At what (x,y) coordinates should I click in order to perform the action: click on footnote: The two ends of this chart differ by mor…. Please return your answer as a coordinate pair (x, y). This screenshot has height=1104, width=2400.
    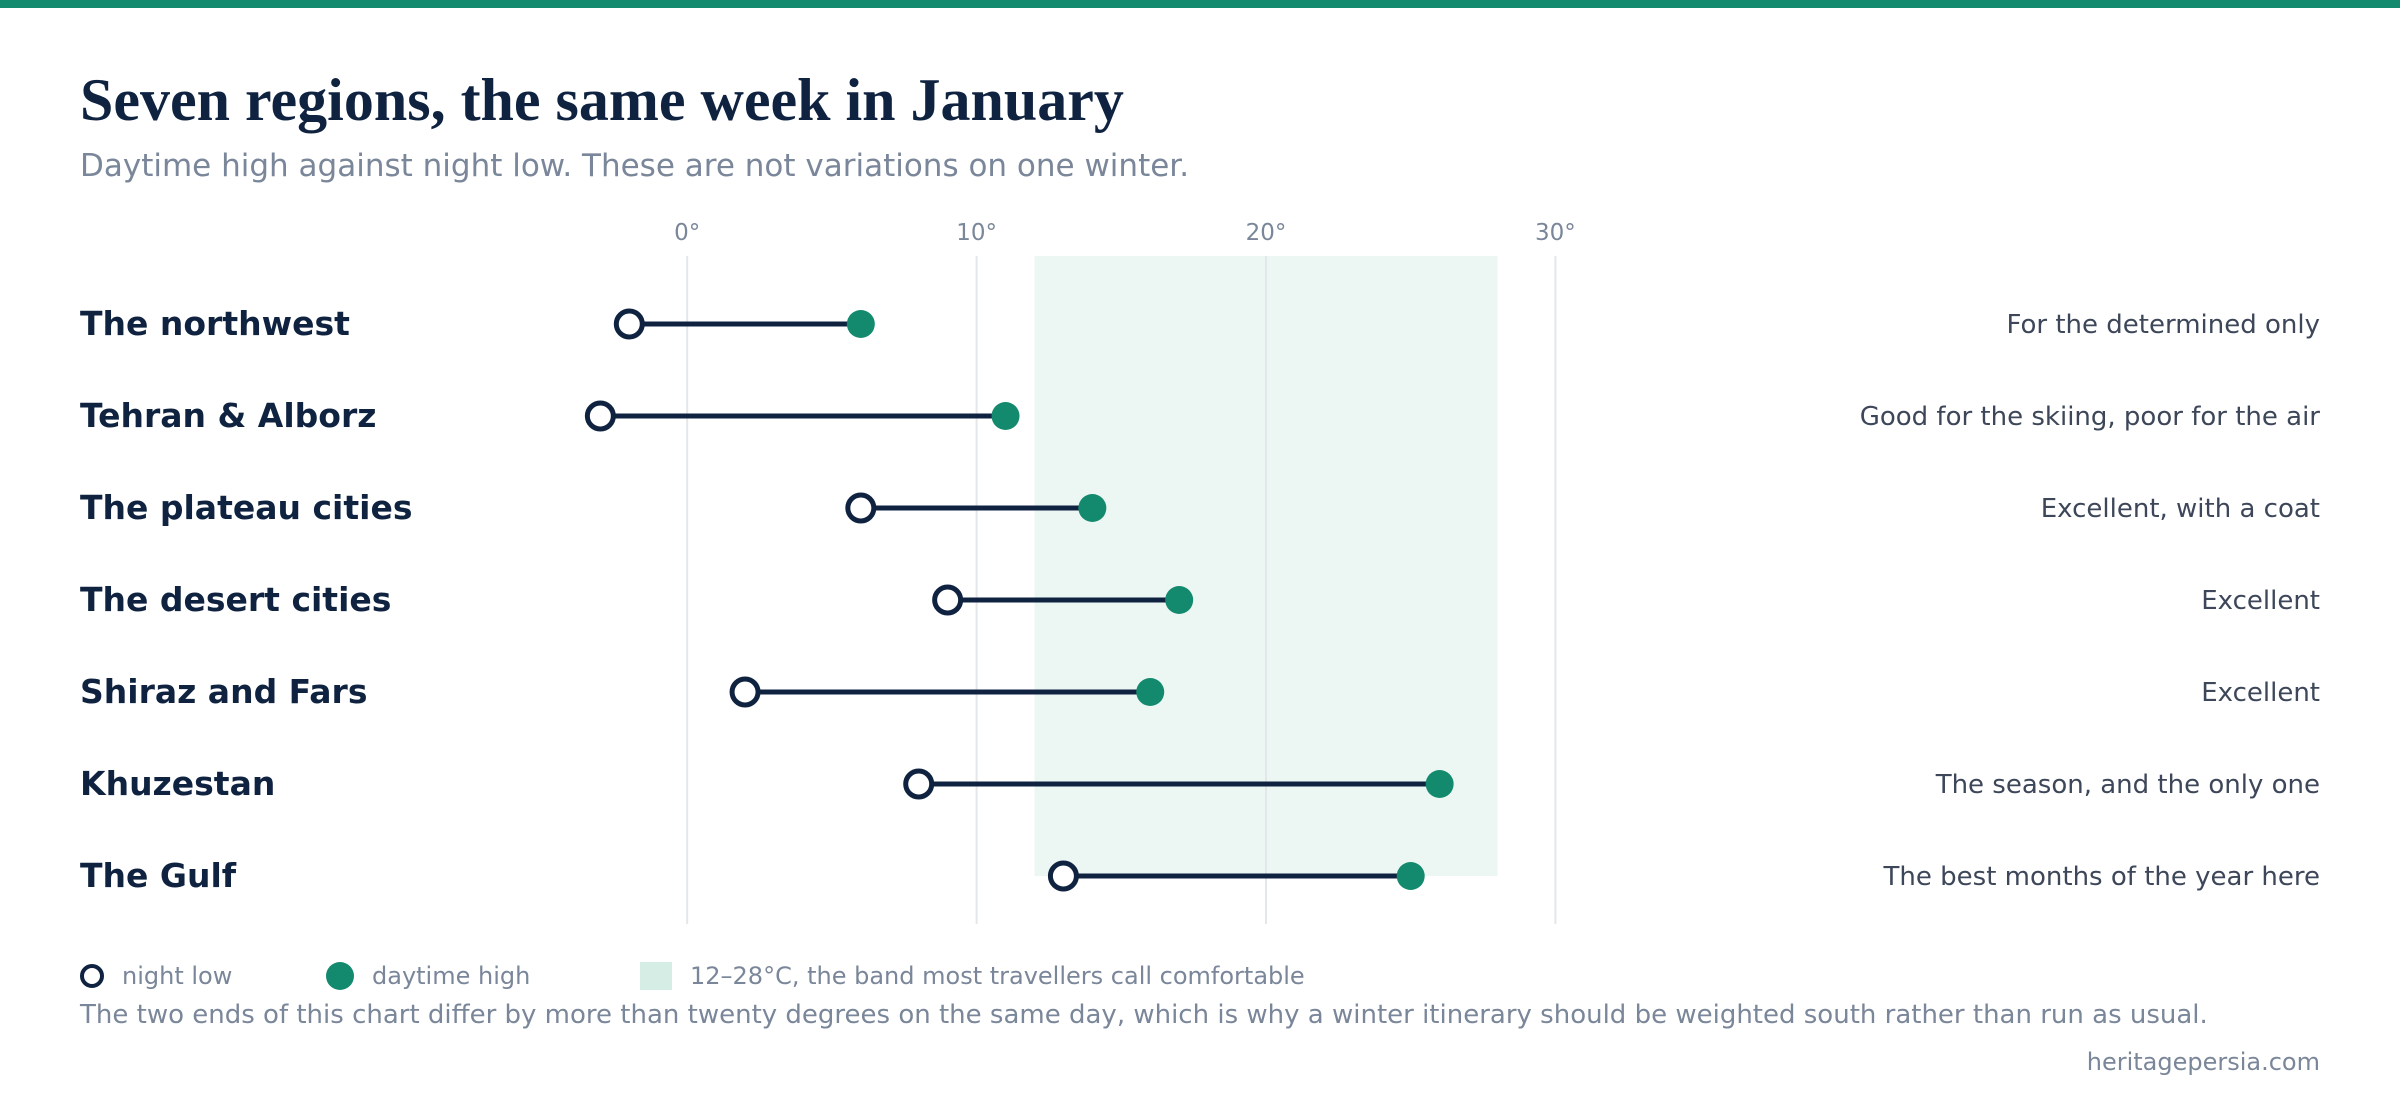
    Looking at the image, I should click on (1144, 1015).